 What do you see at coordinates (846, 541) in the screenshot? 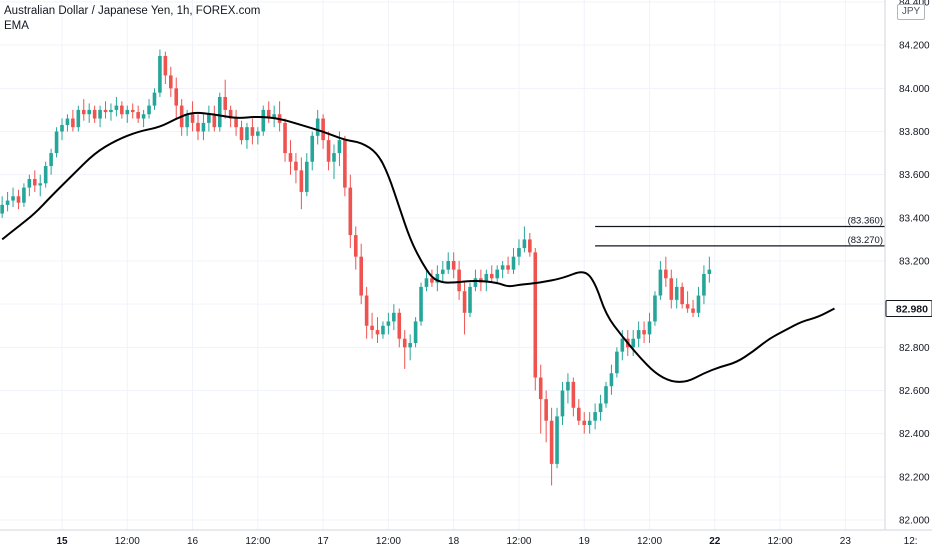
I see `x-tick-label: 23` at bounding box center [846, 541].